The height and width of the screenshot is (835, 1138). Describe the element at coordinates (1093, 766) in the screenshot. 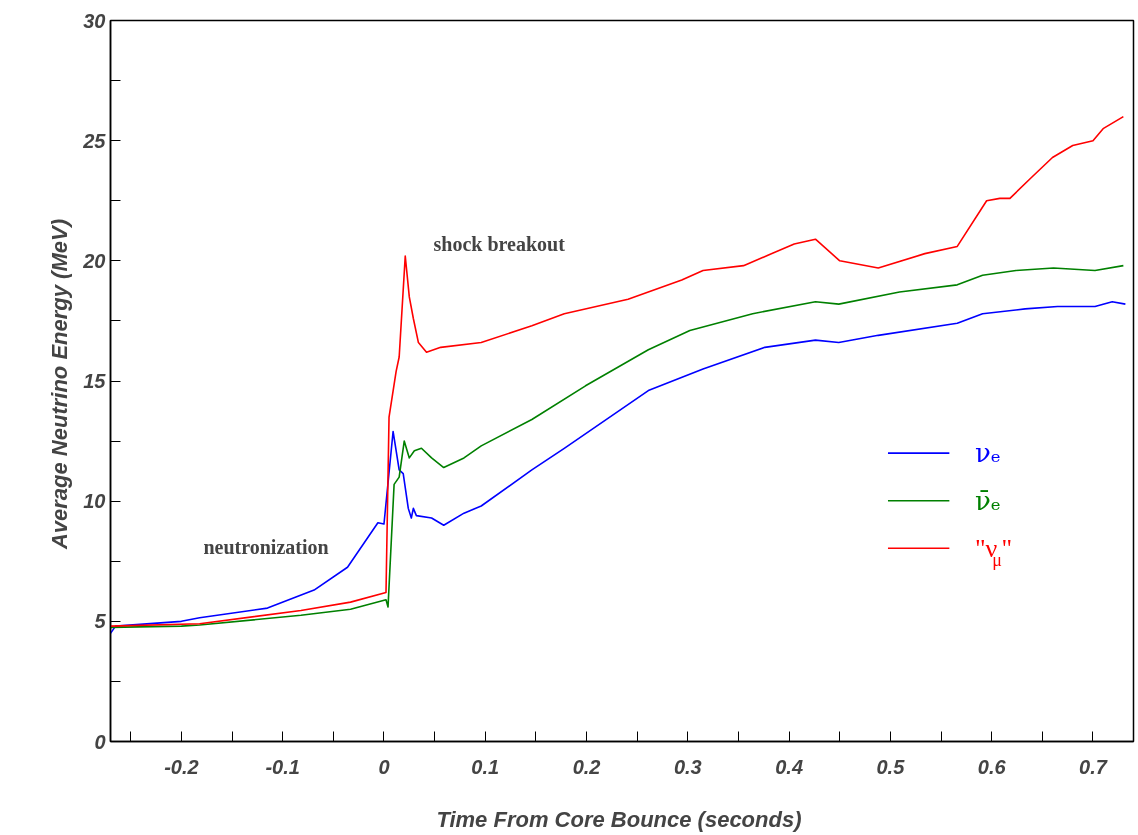

I see `x-tick-label: 0.7` at that location.